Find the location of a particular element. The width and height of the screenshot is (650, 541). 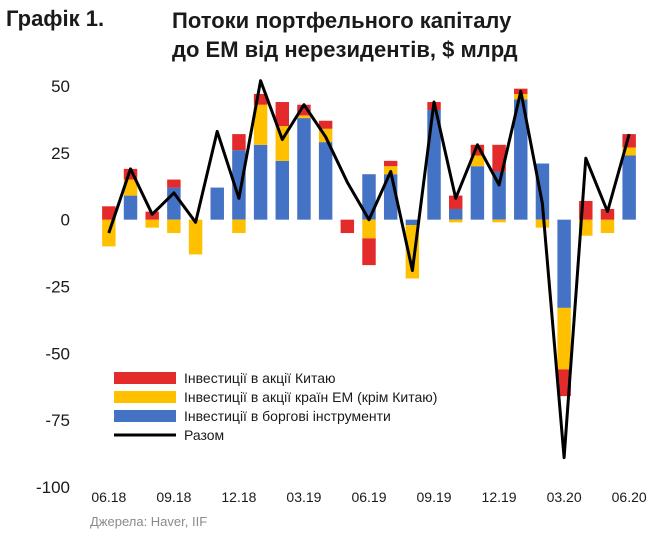

x-tick-label: 06.20 is located at coordinates (629, 497).